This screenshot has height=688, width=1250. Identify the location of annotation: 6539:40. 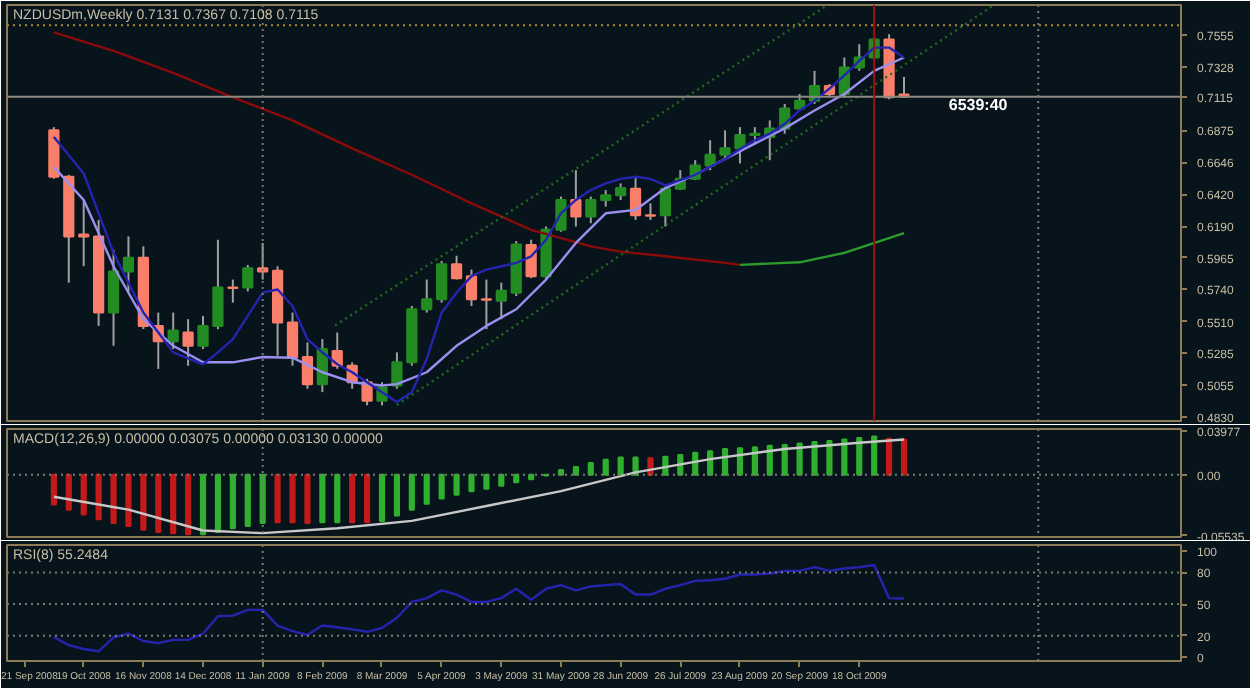
(978, 104).